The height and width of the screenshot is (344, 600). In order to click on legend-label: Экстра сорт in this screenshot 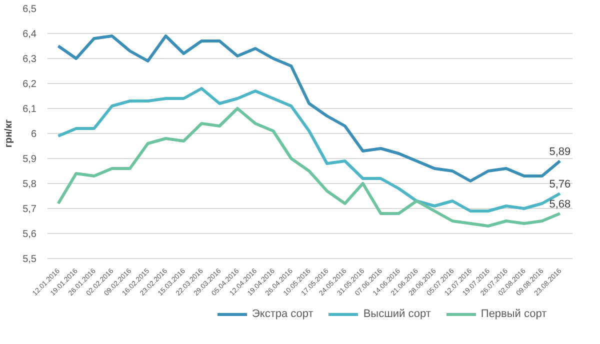, I will do `click(283, 314)`.